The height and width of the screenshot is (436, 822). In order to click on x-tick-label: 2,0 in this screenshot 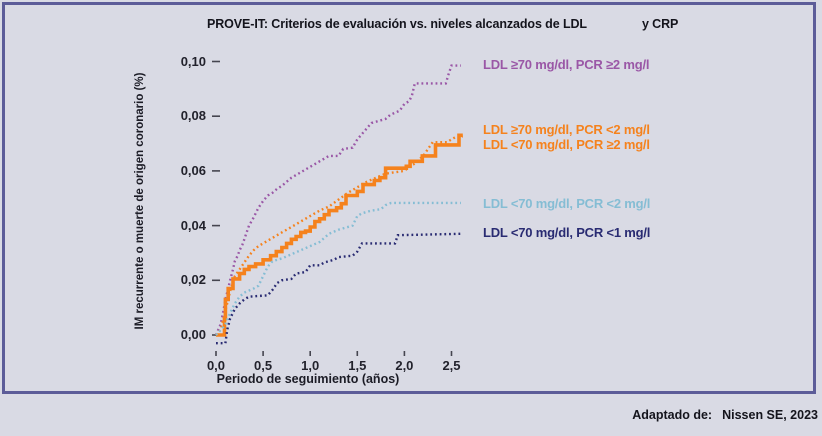, I will do `click(404, 365)`.